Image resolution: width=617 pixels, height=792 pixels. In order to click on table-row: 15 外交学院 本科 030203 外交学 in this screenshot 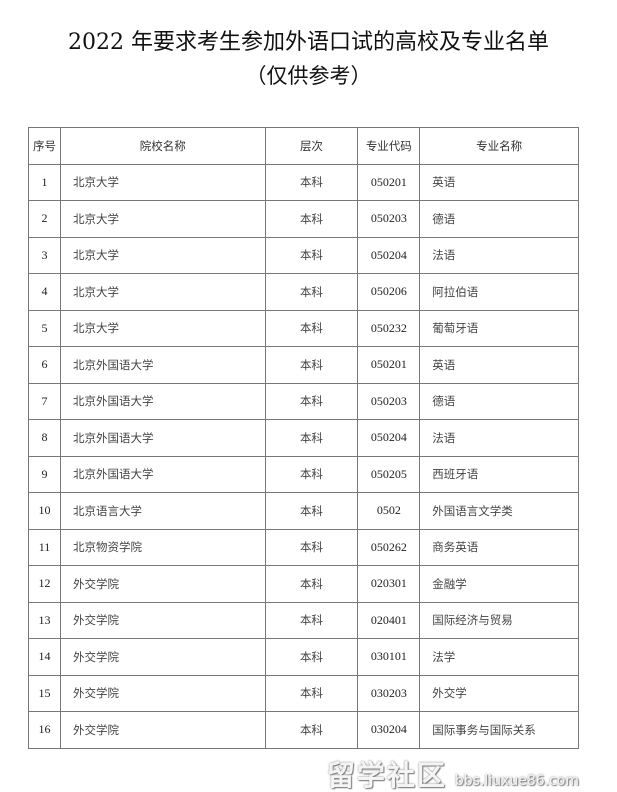, I will do `click(303, 693)`.